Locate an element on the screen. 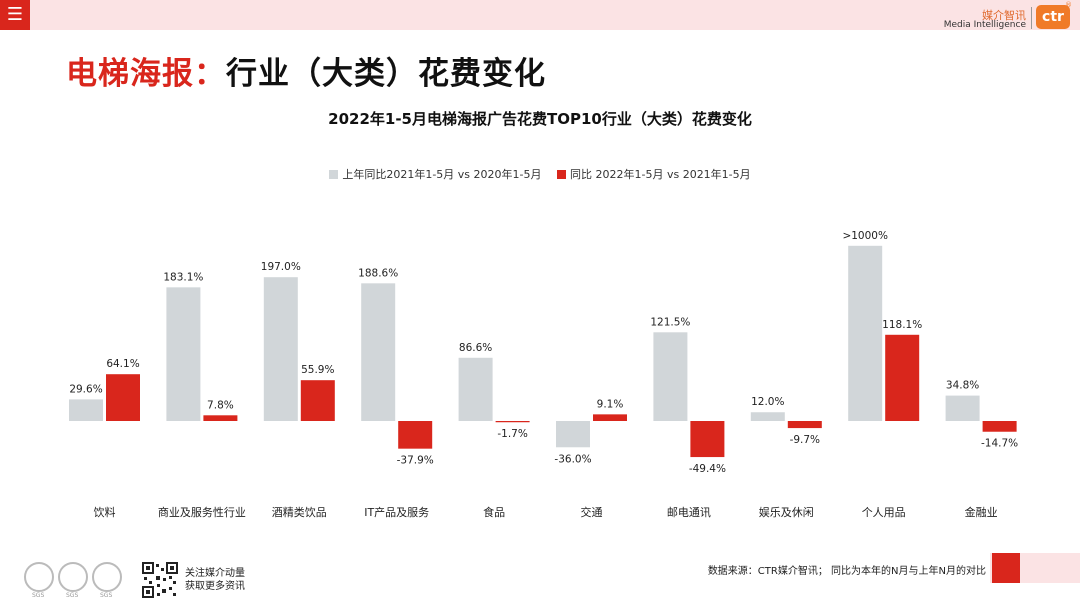 The image size is (1080, 608). data-label: -9.7% is located at coordinates (805, 440).